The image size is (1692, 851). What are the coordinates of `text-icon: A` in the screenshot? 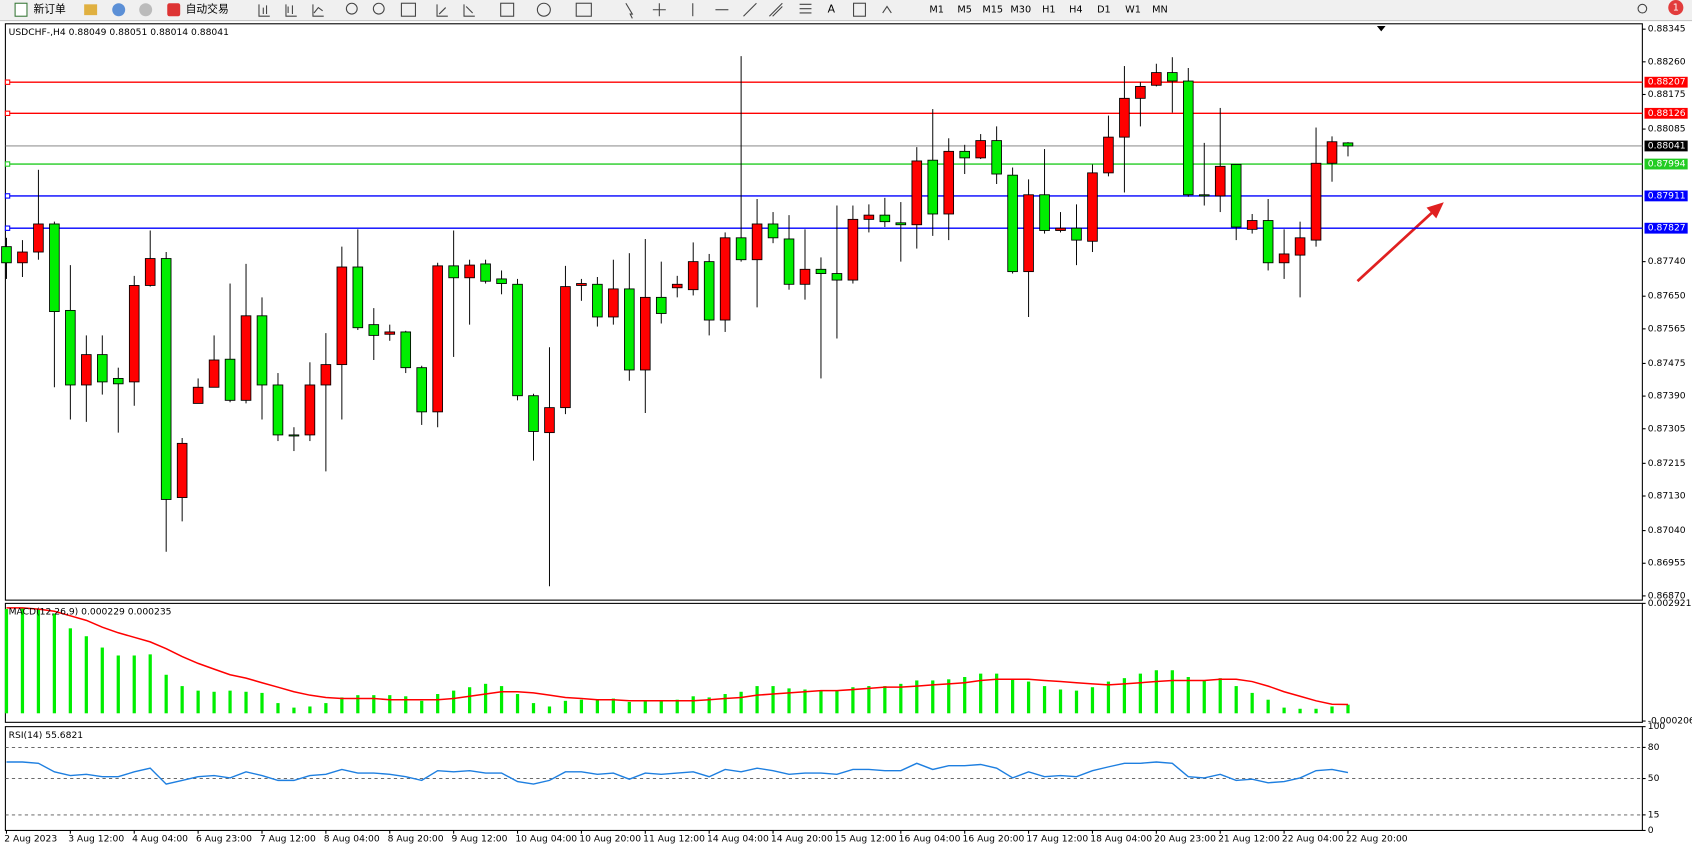 It's located at (832, 9).